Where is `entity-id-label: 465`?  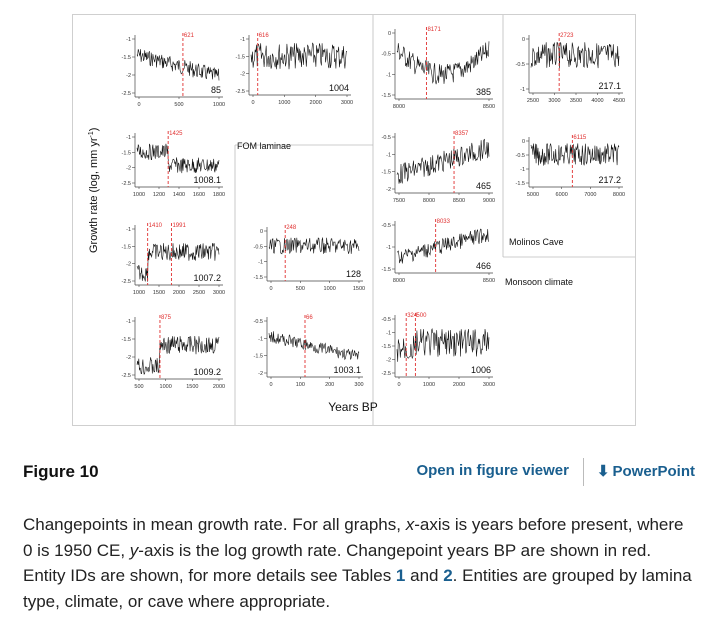 entity-id-label: 465 is located at coordinates (483, 186).